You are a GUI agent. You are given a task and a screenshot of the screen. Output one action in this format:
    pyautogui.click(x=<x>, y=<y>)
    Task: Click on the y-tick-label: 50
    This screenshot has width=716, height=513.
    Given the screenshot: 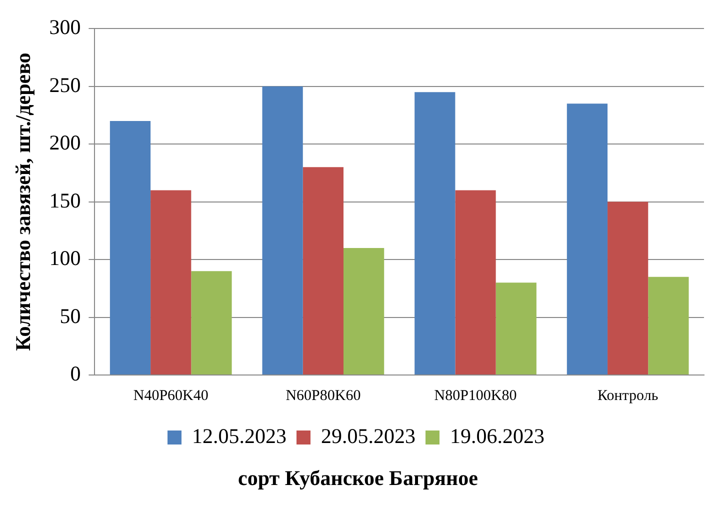 What is the action you would take?
    pyautogui.click(x=70, y=316)
    